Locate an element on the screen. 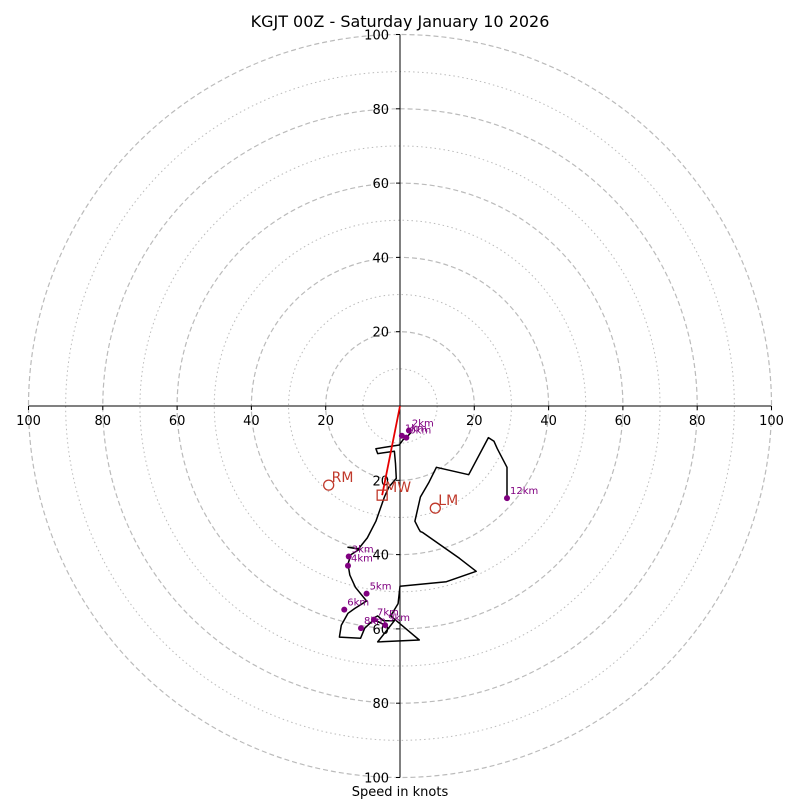  height-label-7km: 7km is located at coordinates (388, 613).